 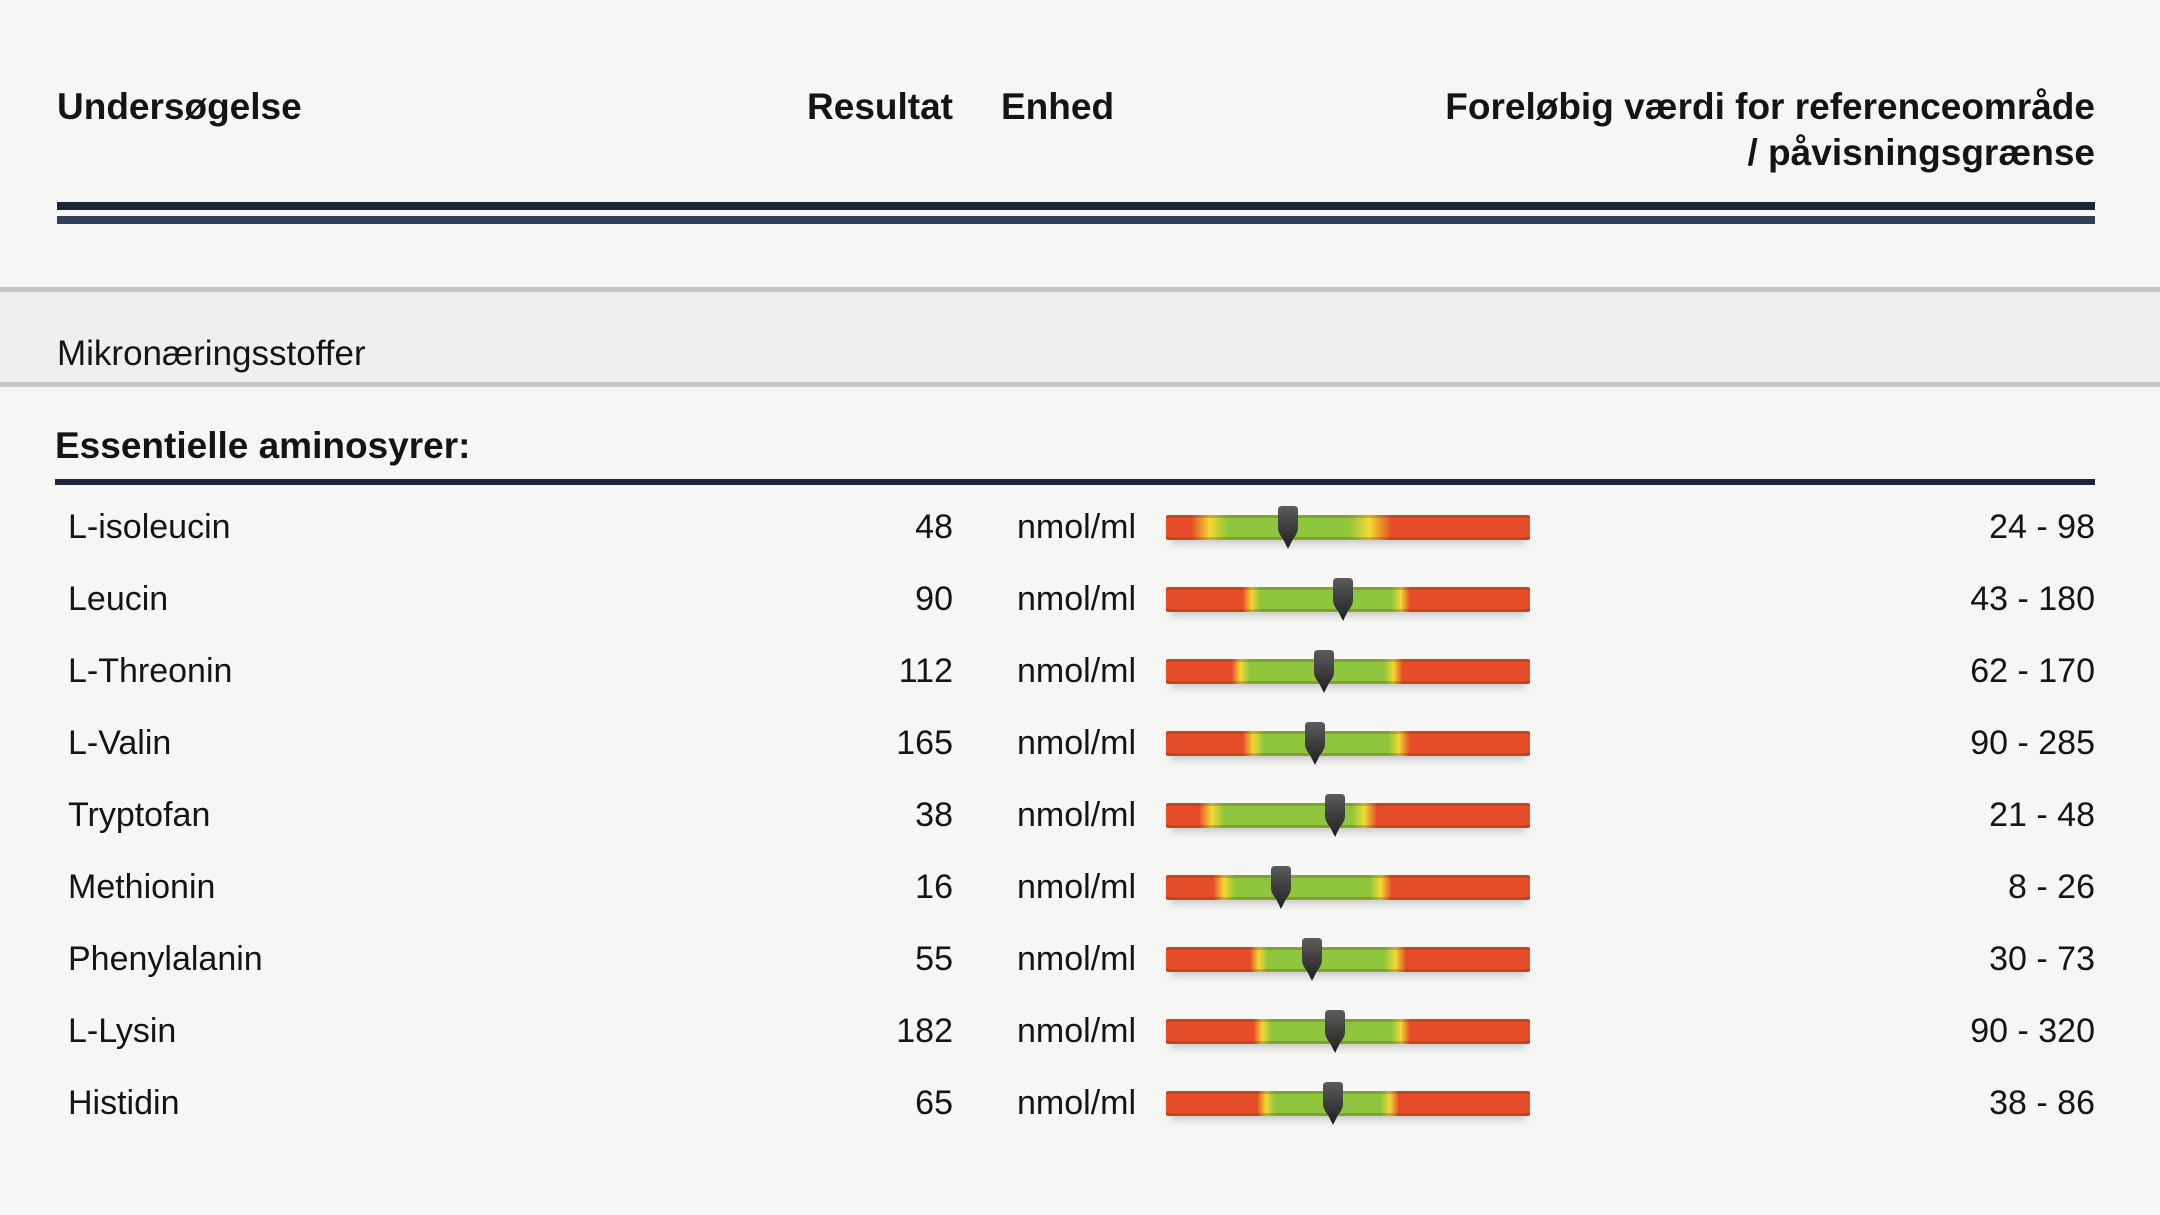 What do you see at coordinates (934, 598) in the screenshot?
I see `result-value: 90` at bounding box center [934, 598].